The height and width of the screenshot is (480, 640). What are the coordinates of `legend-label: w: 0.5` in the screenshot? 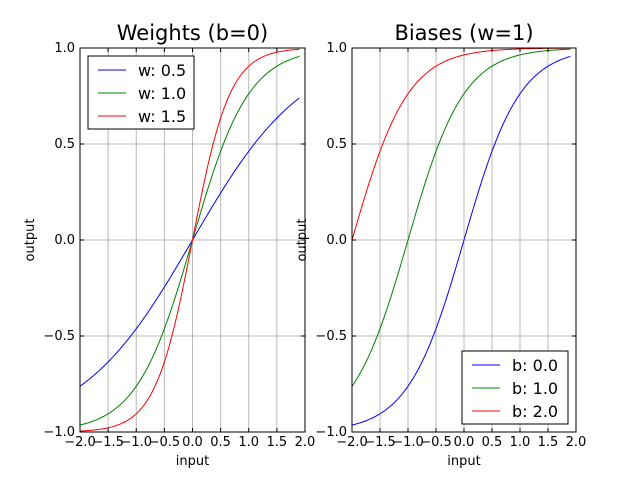 It's located at (162, 70).